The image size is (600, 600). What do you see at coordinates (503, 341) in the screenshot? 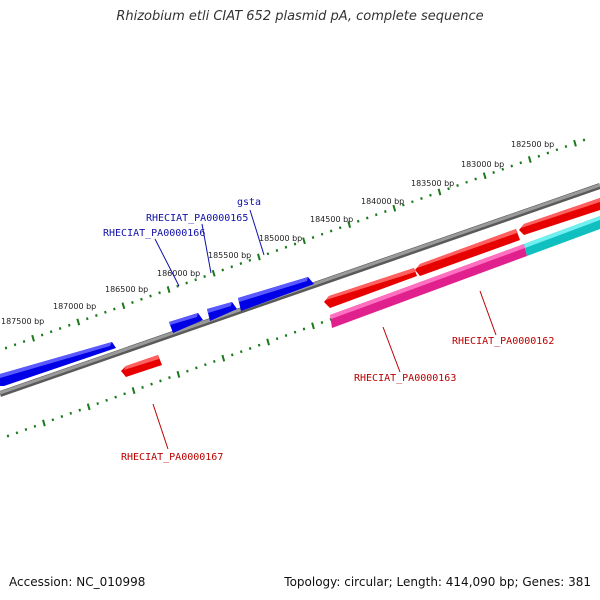
I see `gene-label-162: RHECIAT_PA0000162` at bounding box center [503, 341].